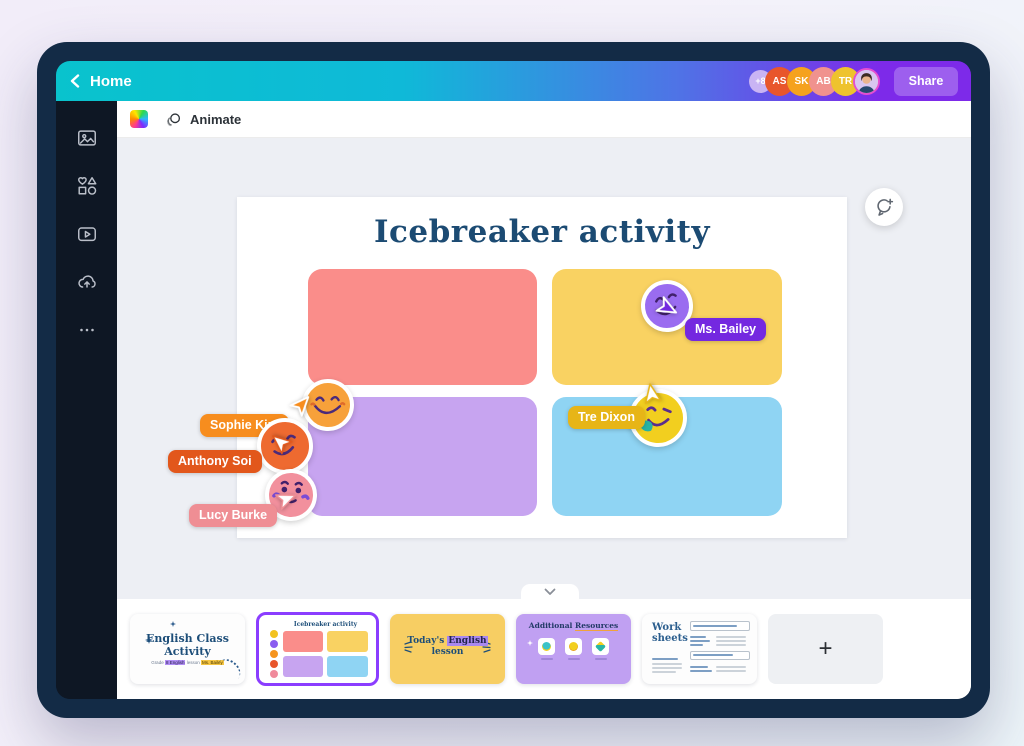  I want to click on mini-box-yellow, so click(347, 641).